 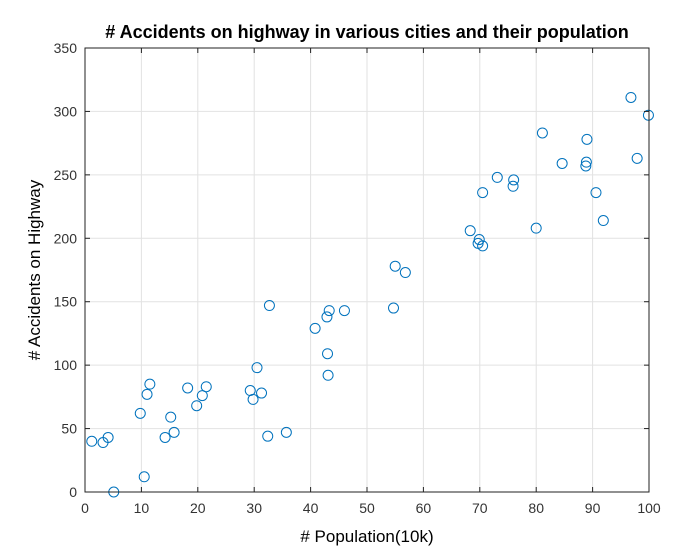 What do you see at coordinates (198, 508) in the screenshot?
I see `x-tick-label: 20` at bounding box center [198, 508].